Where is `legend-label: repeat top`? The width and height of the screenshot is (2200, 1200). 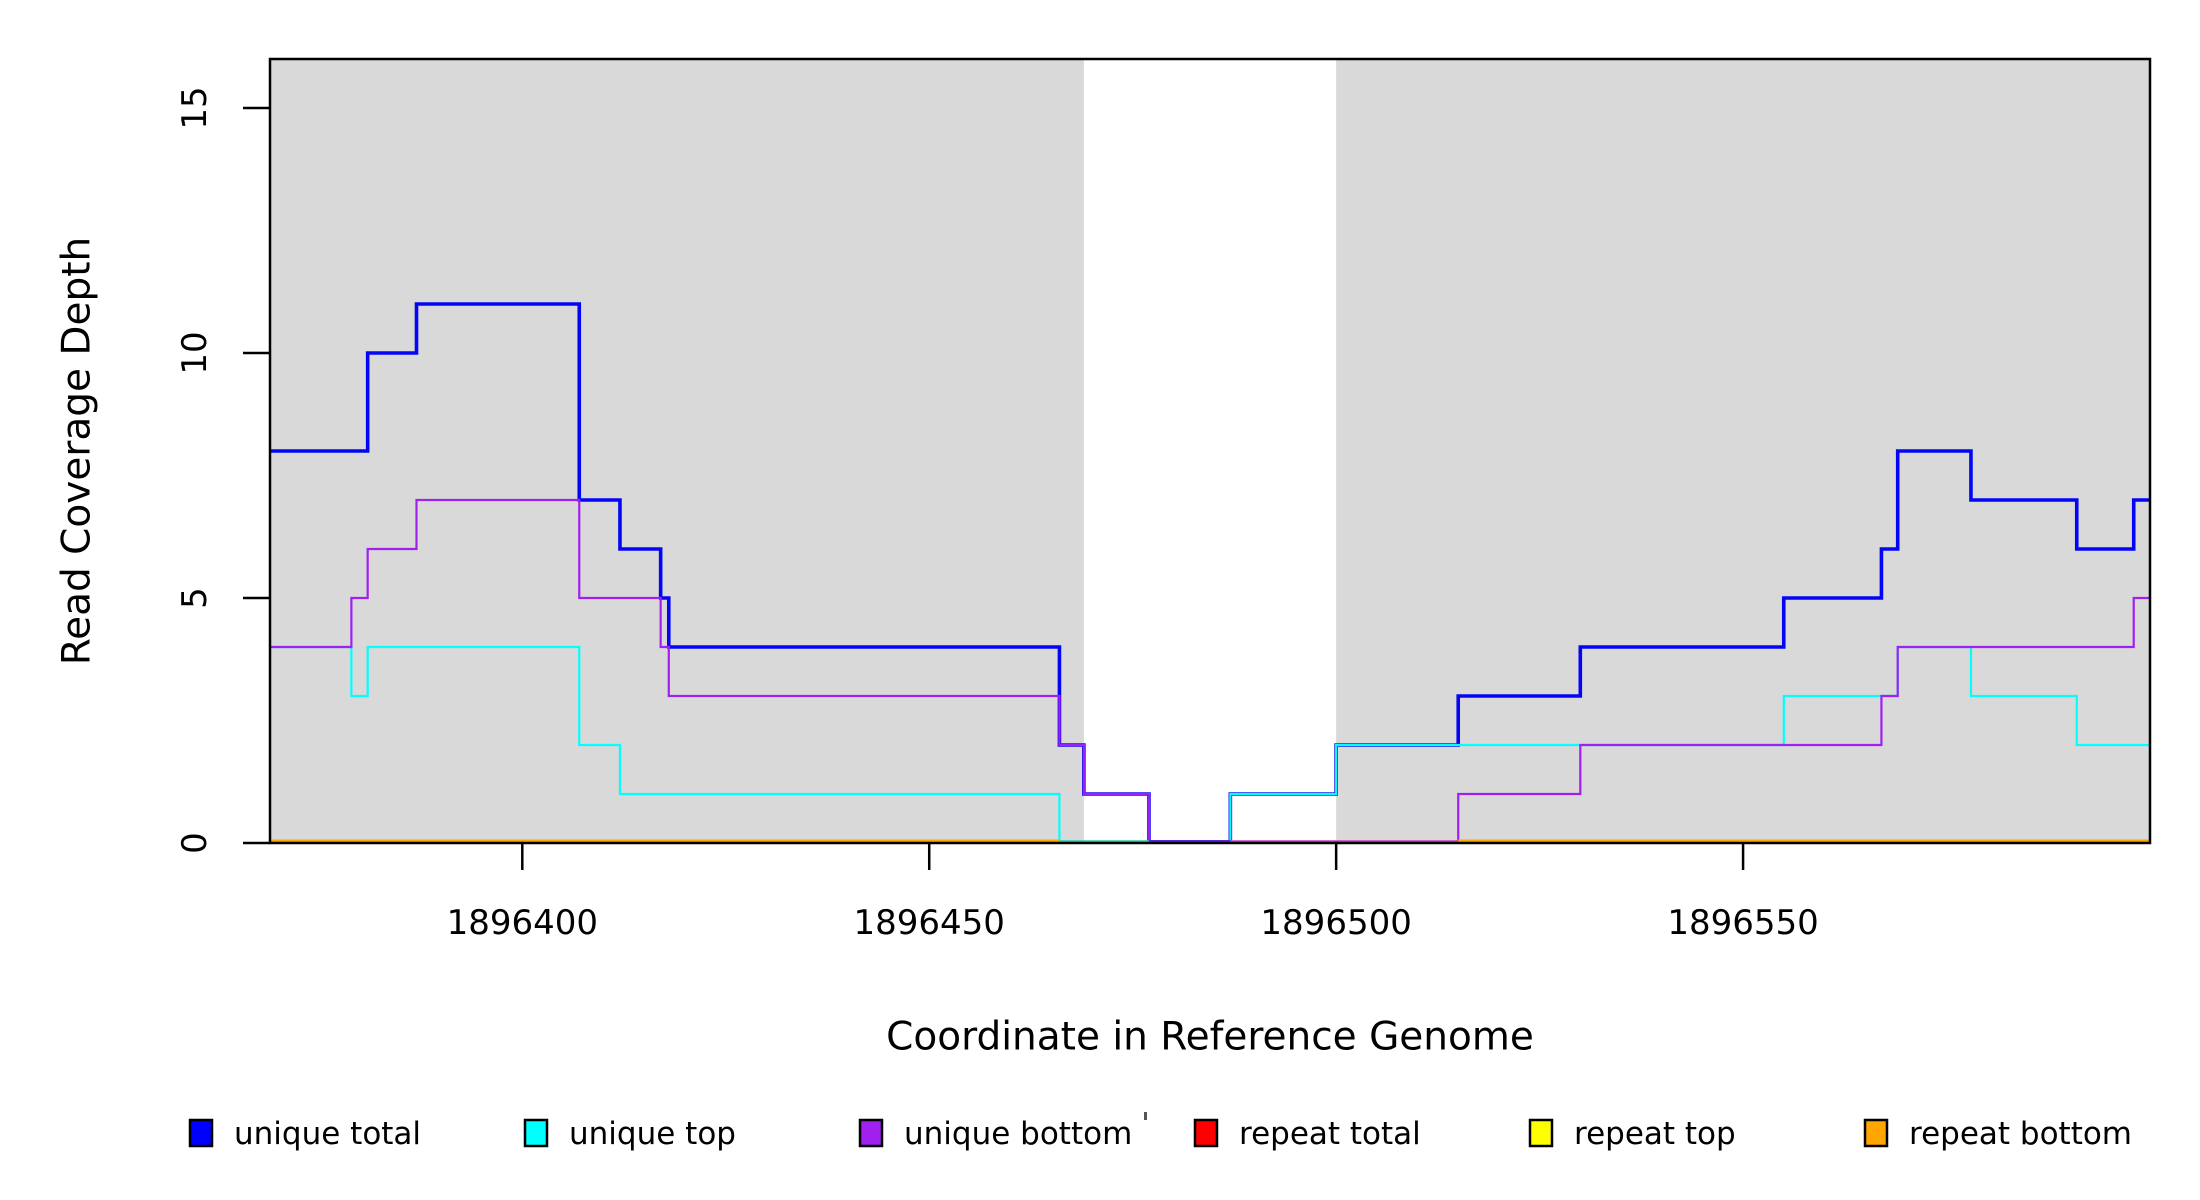
legend-label: repeat top is located at coordinates (1655, 1134).